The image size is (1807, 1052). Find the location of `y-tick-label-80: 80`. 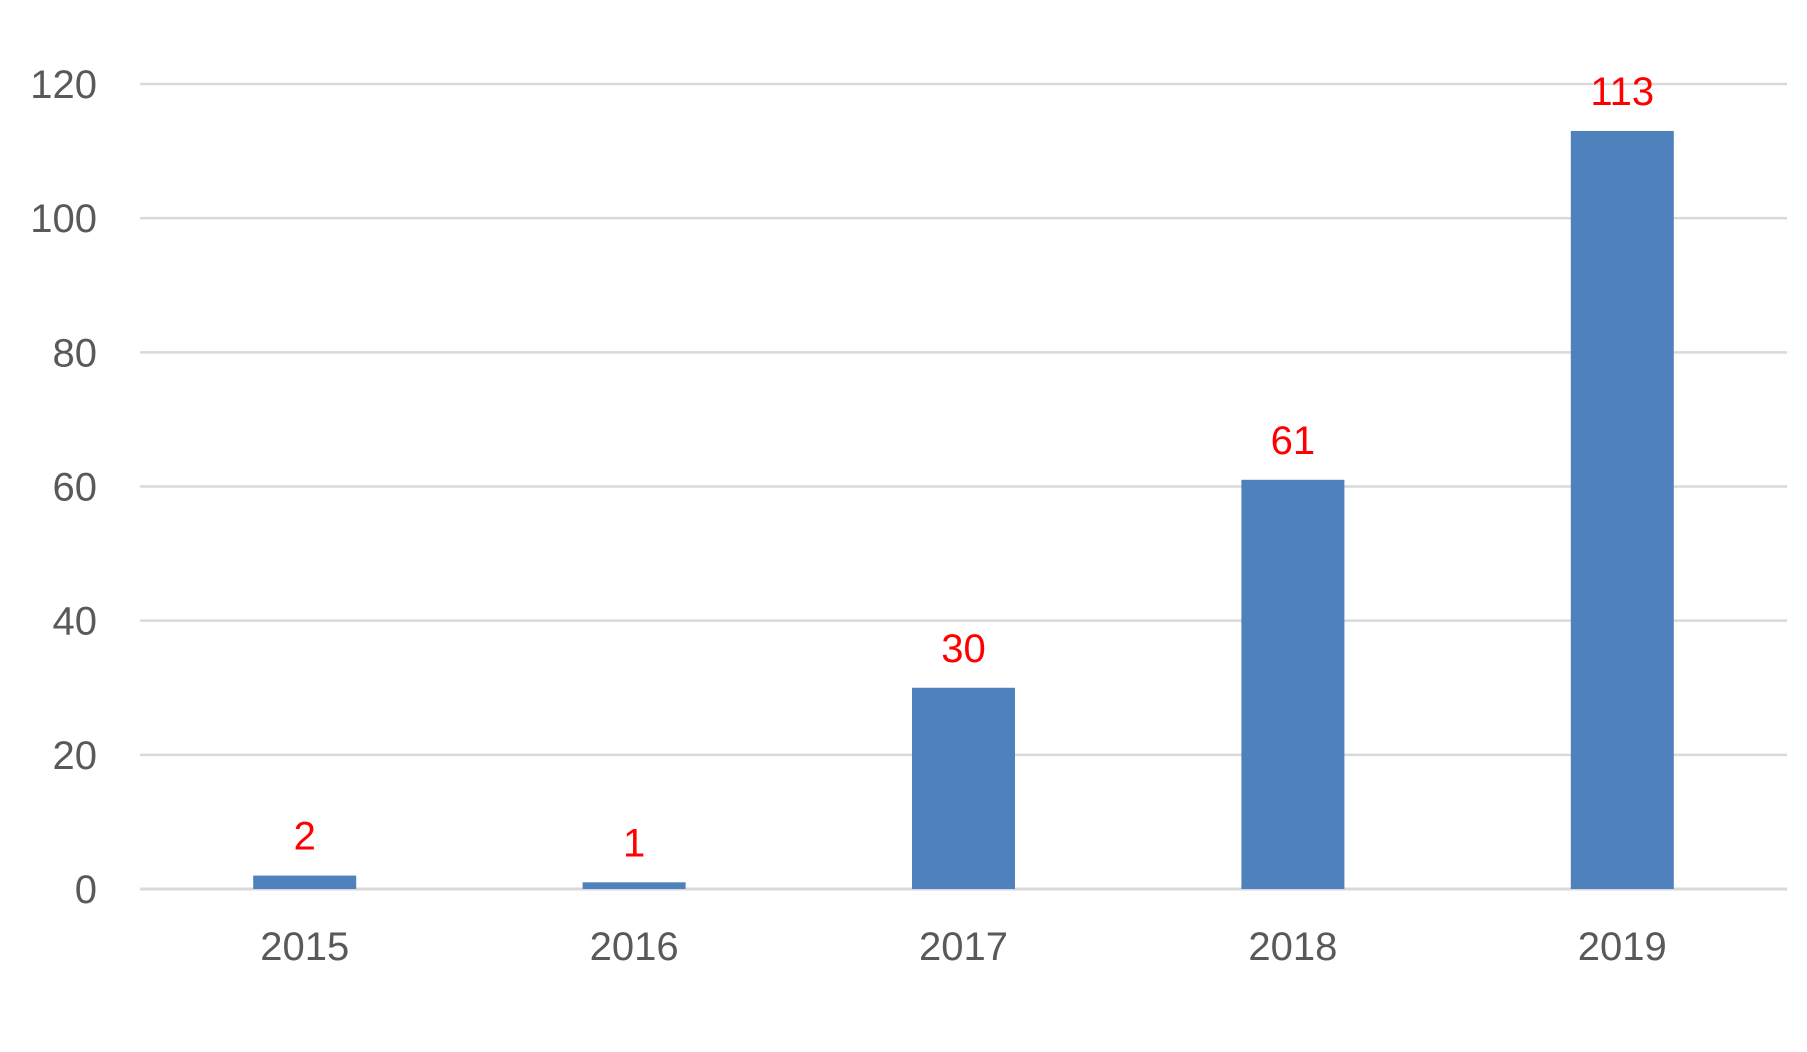

y-tick-label-80: 80 is located at coordinates (75, 353).